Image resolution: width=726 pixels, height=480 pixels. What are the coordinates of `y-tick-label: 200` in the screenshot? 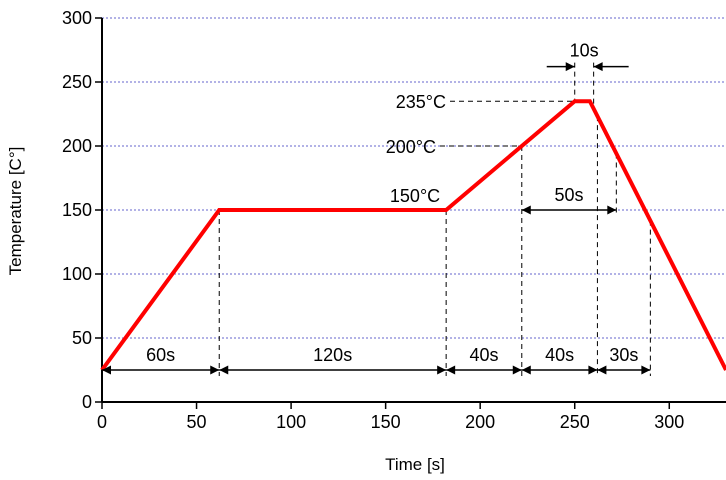 It's located at (77, 146).